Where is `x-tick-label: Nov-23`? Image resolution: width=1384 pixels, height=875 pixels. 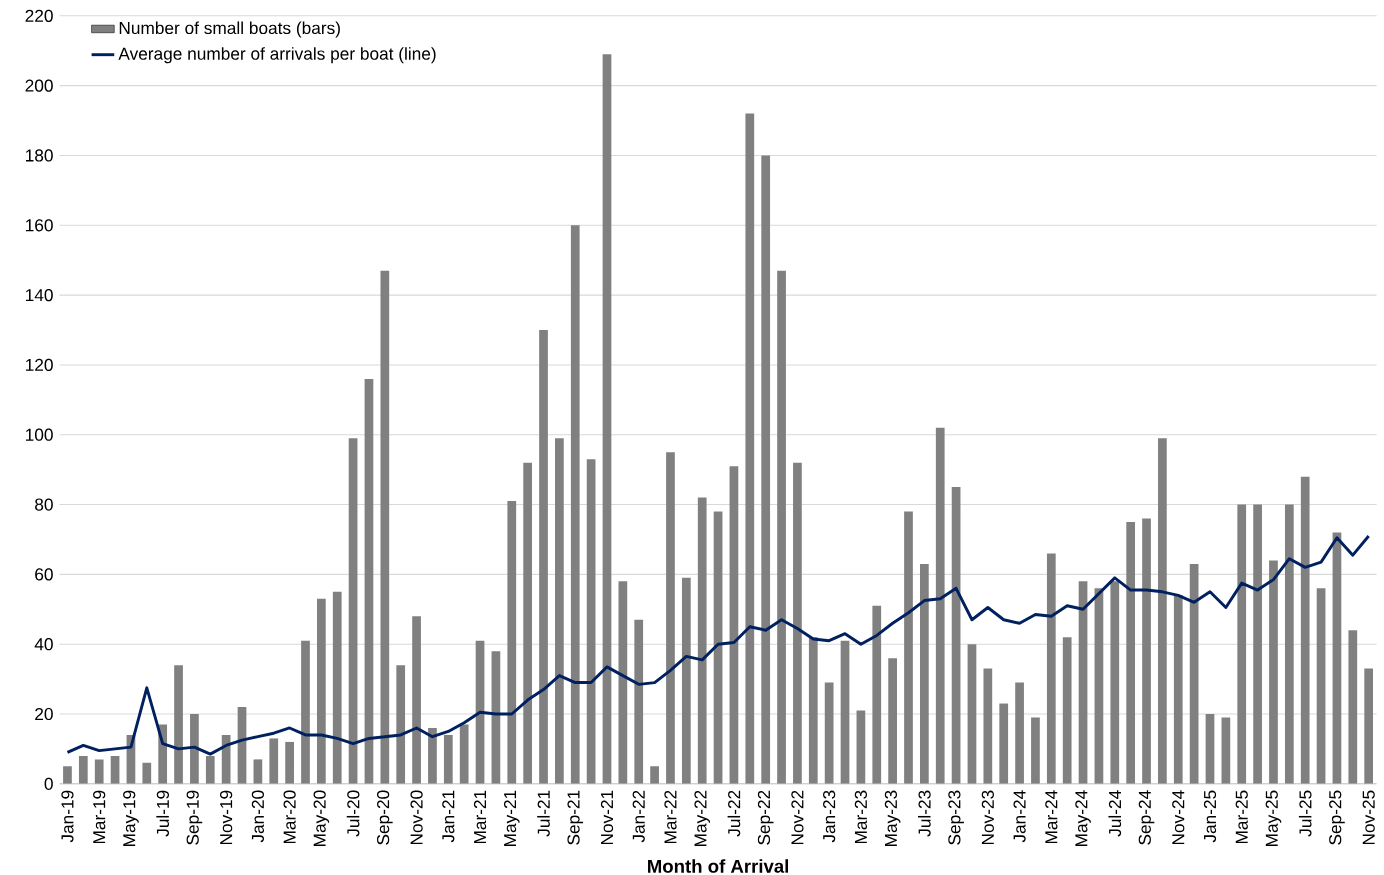 x-tick-label: Nov-23 is located at coordinates (987, 817).